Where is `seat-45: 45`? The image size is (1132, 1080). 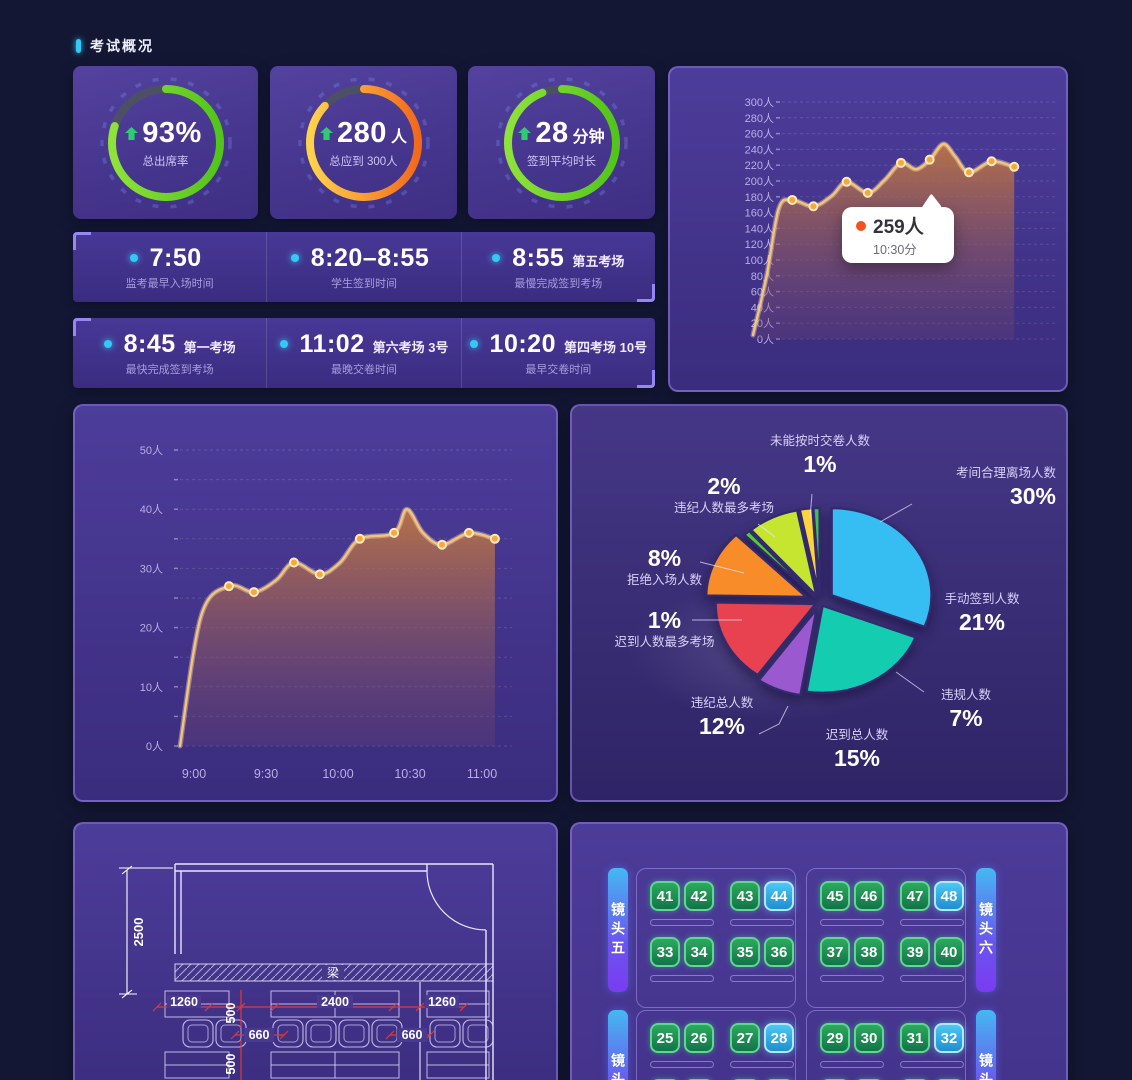
seat-45: 45 is located at coordinates (835, 896).